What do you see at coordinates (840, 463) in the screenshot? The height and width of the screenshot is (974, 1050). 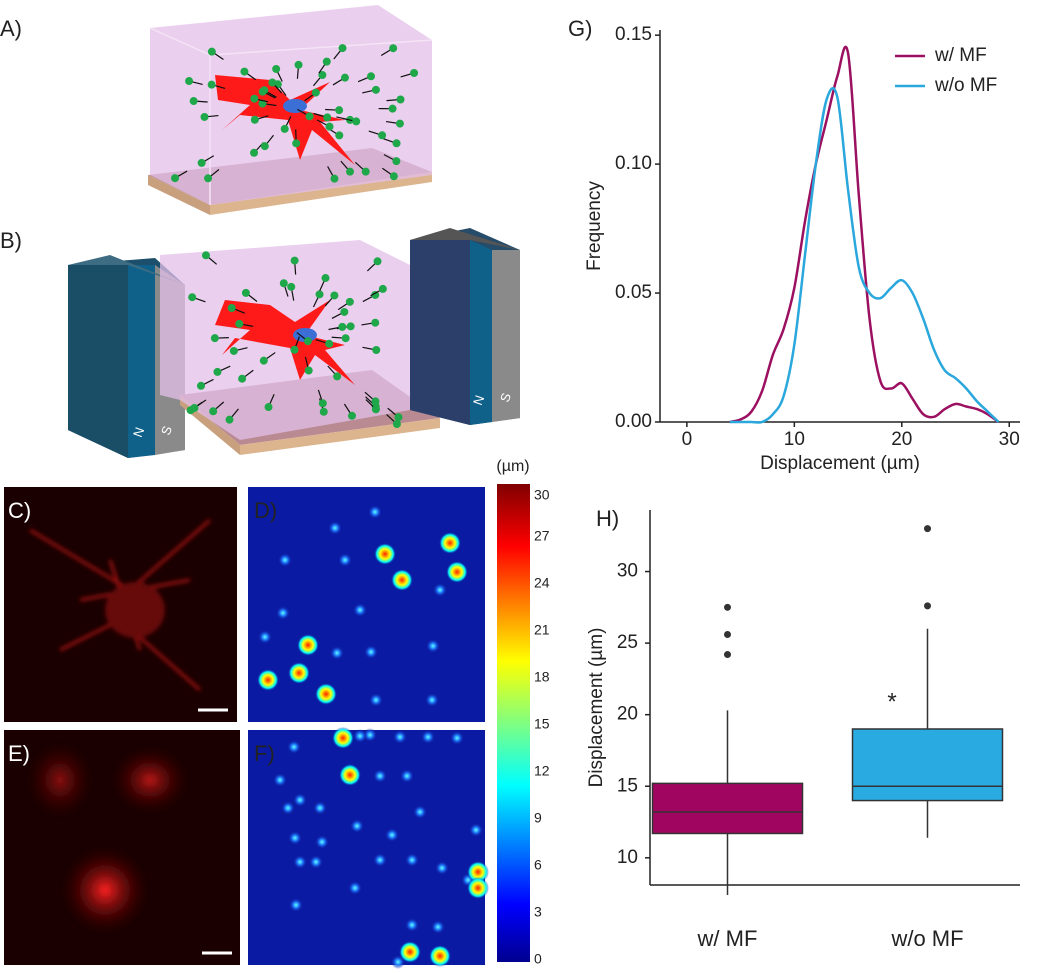 I see `x-axis-label: Displacement (µm)` at bounding box center [840, 463].